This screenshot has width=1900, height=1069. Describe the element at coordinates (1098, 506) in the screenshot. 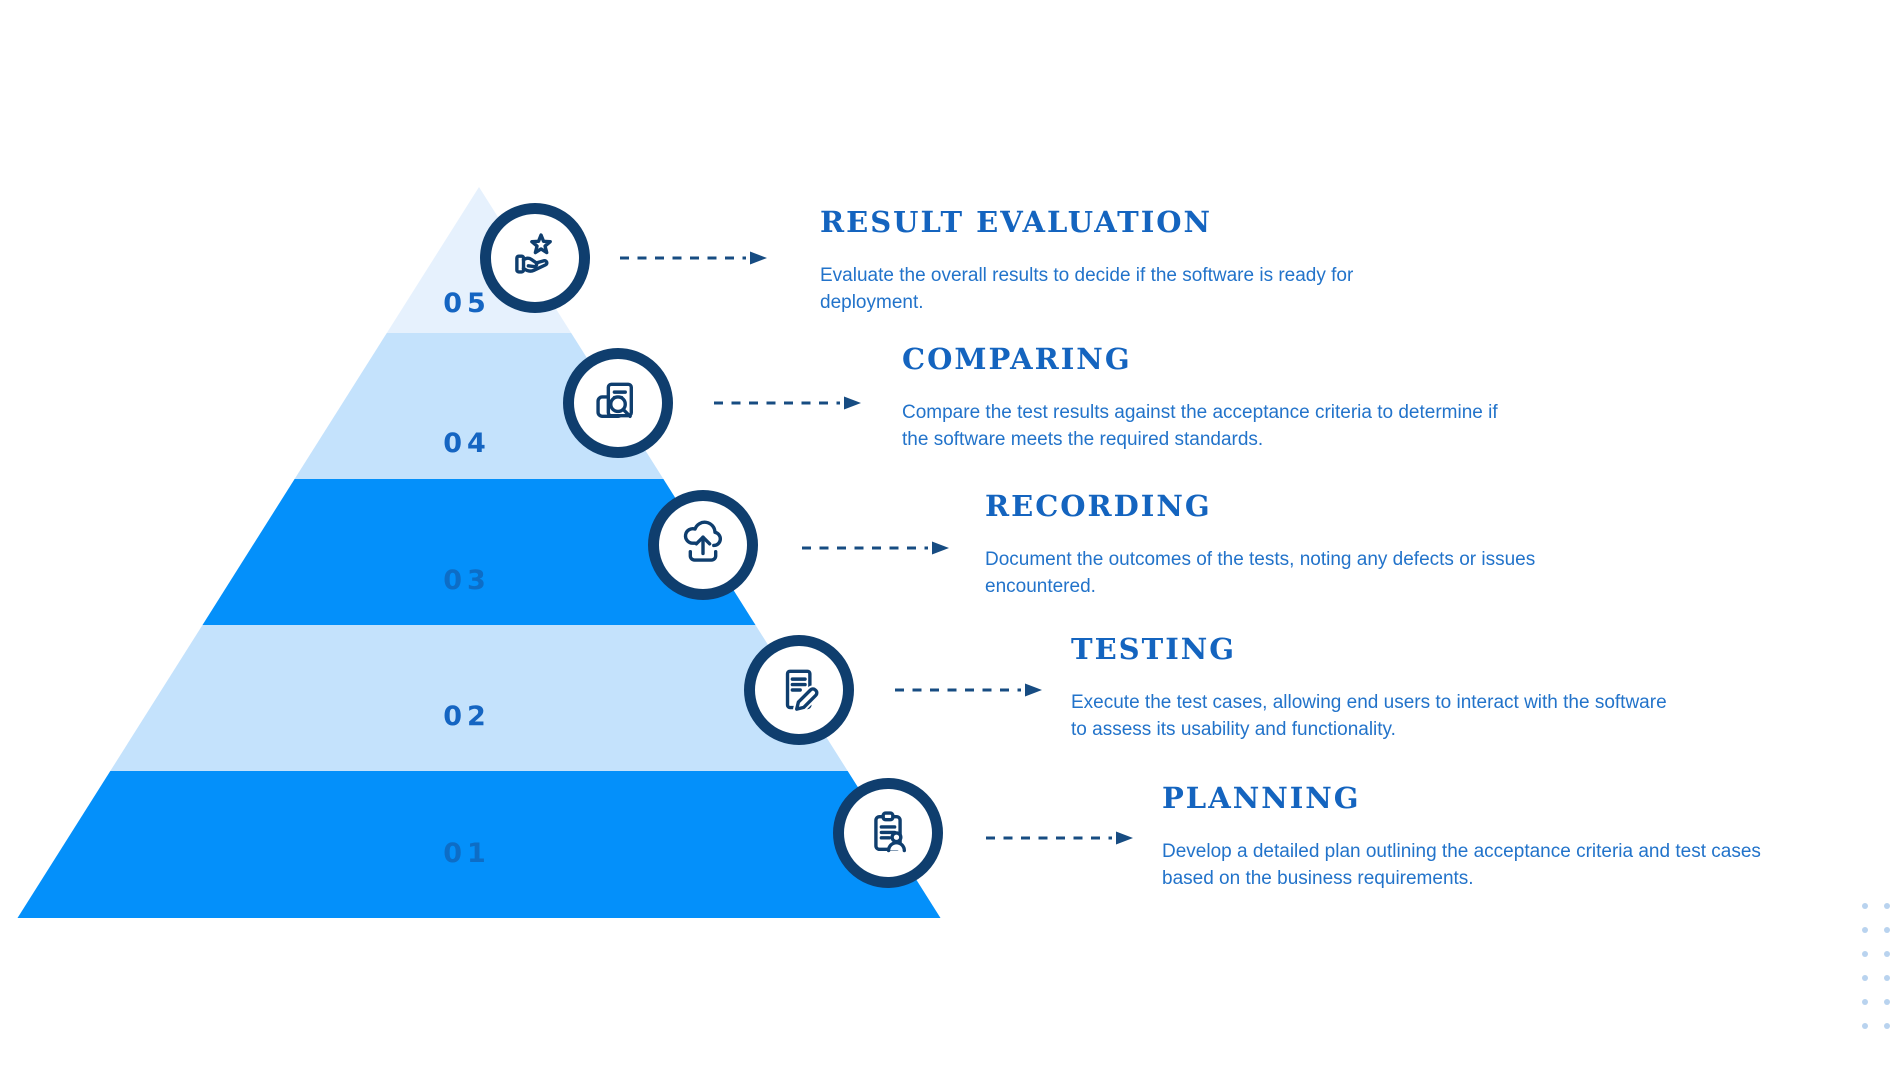

I see `step-title: RECORDING` at that location.